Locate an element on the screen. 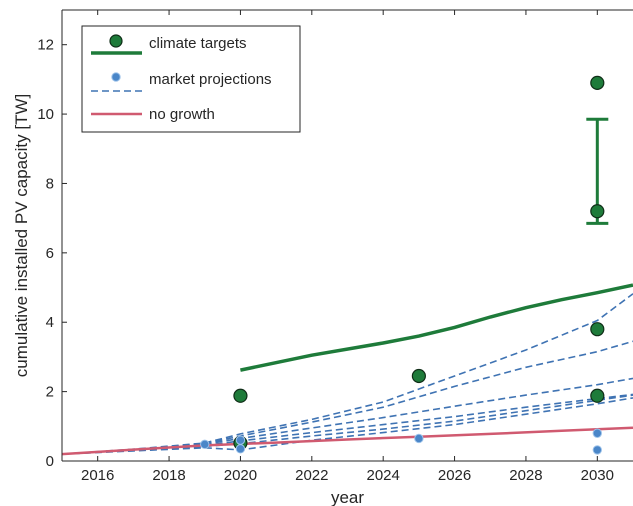 Image resolution: width=633 pixels, height=506 pixels. legend-item-market: market projections is located at coordinates (181, 81).